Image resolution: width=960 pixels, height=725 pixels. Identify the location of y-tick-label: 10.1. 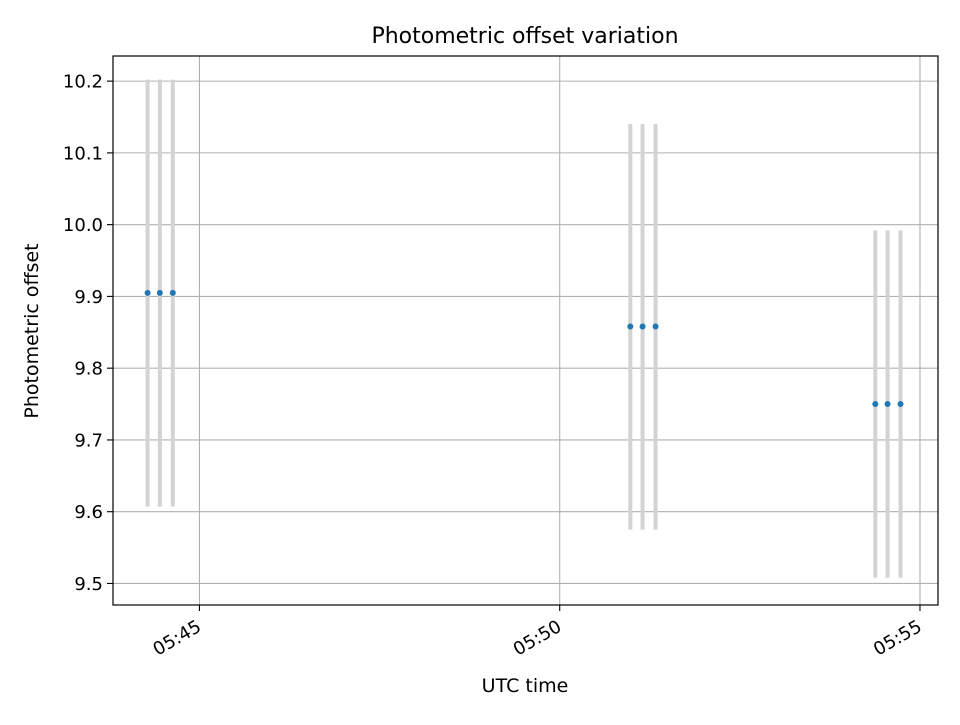
(83, 153).